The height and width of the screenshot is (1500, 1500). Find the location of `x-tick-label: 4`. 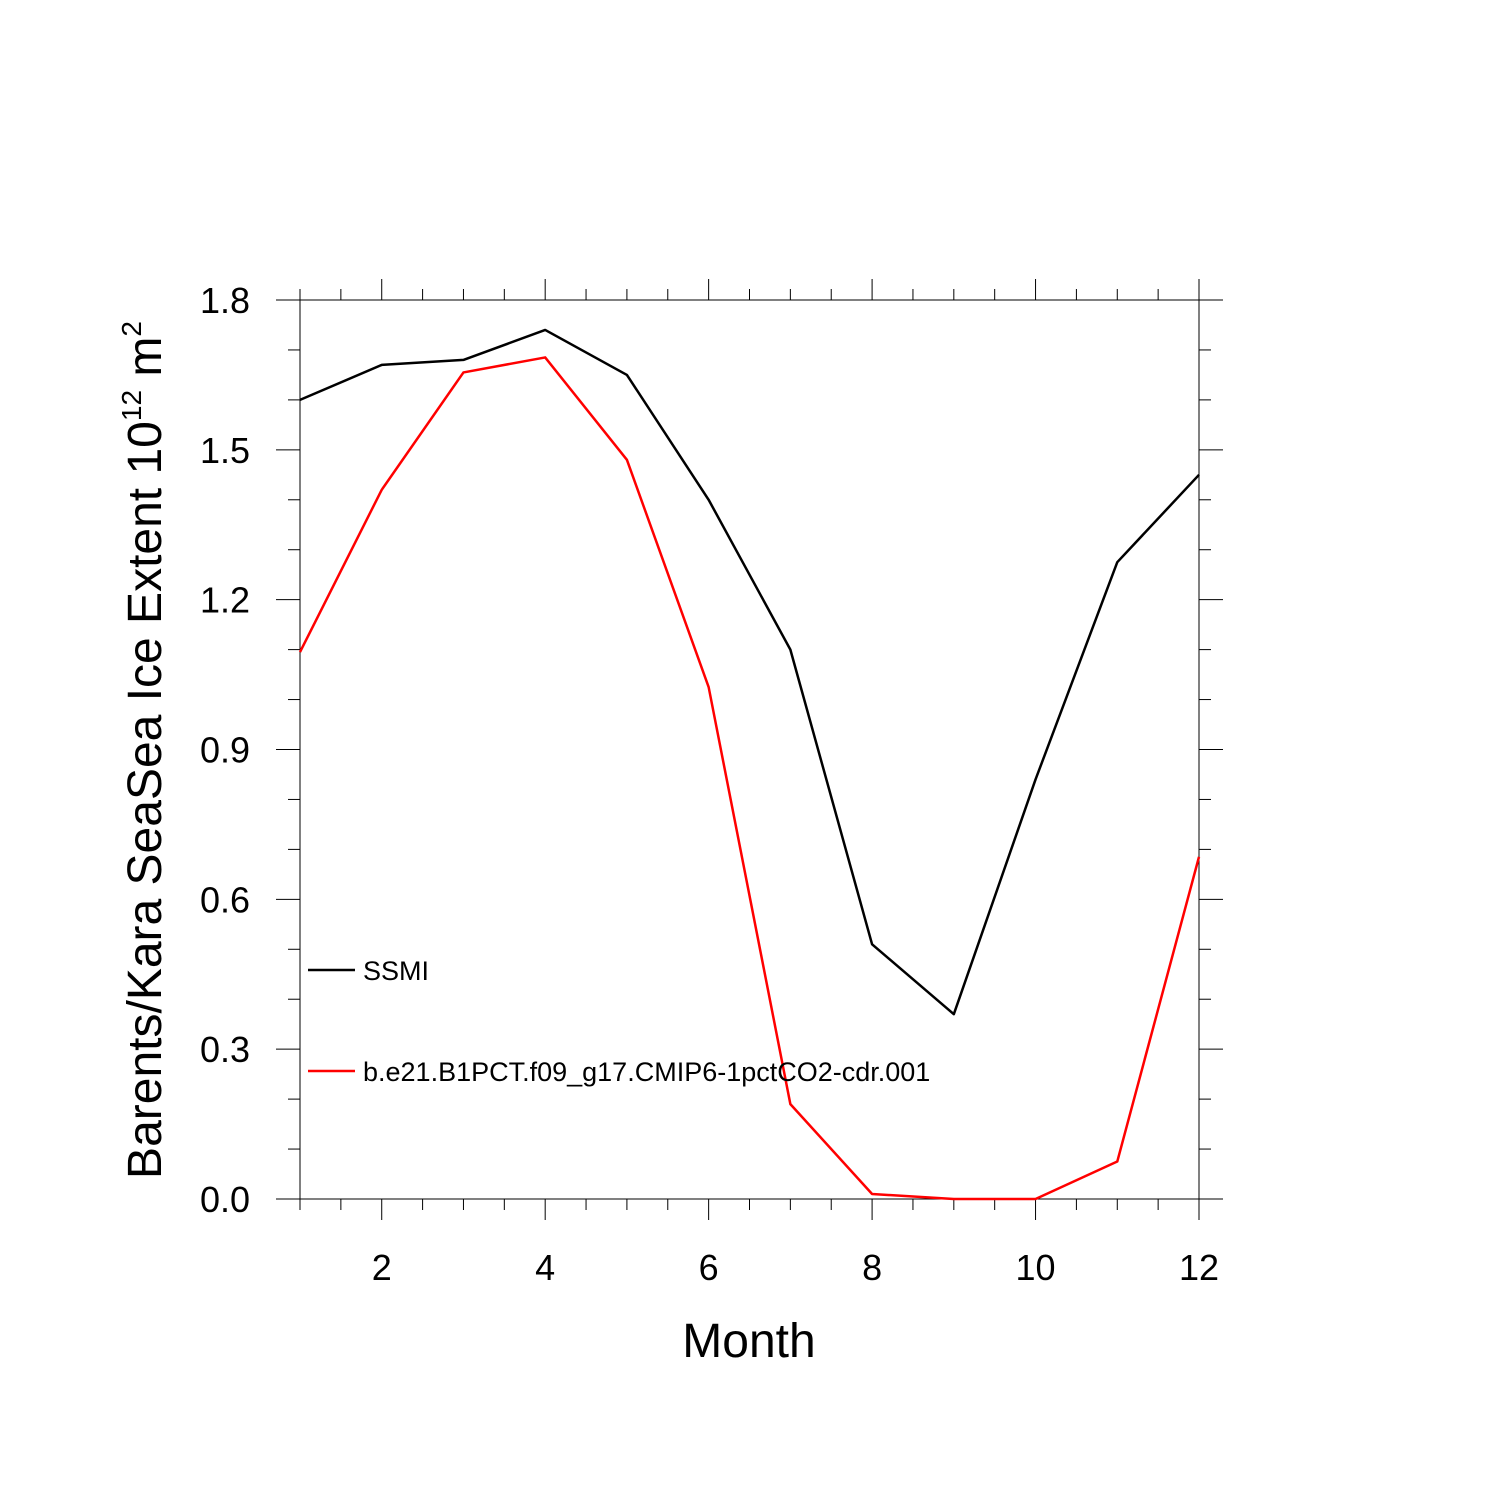

x-tick-label: 4 is located at coordinates (545, 1267).